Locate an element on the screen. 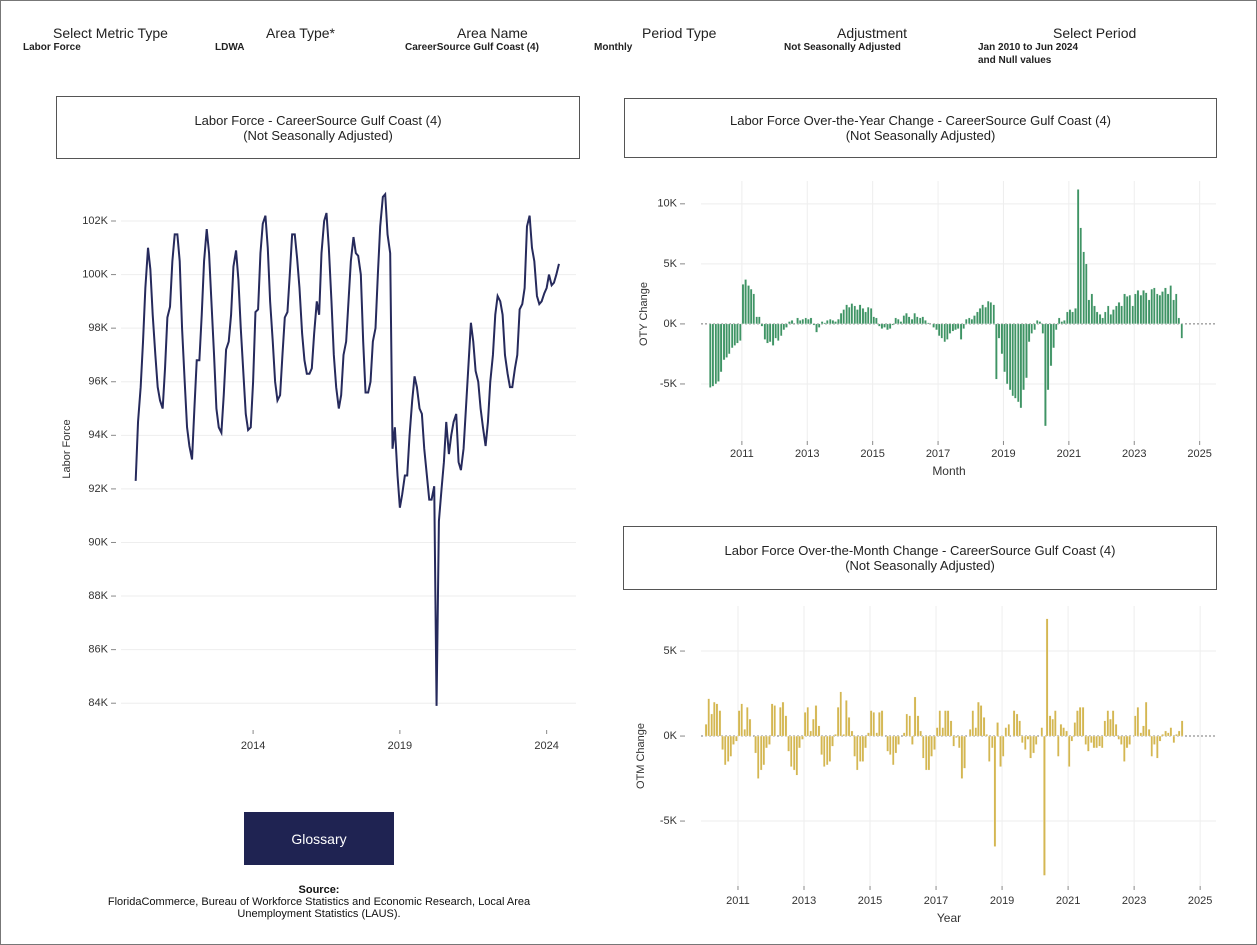 Image resolution: width=1257 pixels, height=945 pixels. source-heading: Source: is located at coordinates (319, 890).